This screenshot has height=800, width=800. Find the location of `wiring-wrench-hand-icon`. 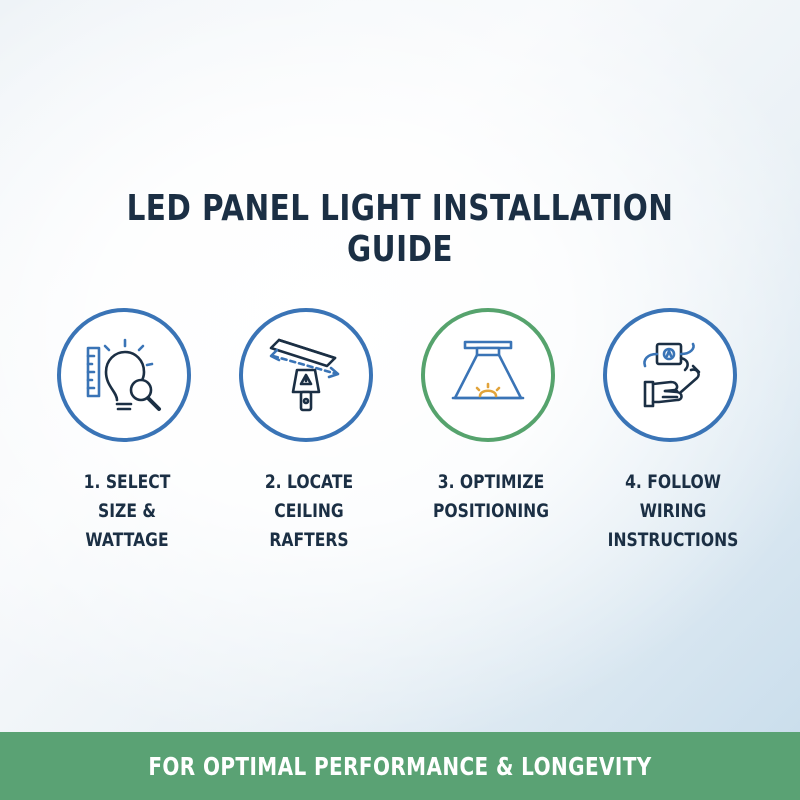

wiring-wrench-hand-icon is located at coordinates (672, 375).